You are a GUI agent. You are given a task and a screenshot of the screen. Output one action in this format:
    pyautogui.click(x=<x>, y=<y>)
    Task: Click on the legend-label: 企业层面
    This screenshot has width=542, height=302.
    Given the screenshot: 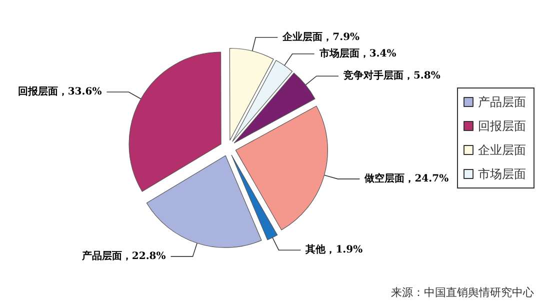 What is the action you would take?
    pyautogui.click(x=502, y=150)
    